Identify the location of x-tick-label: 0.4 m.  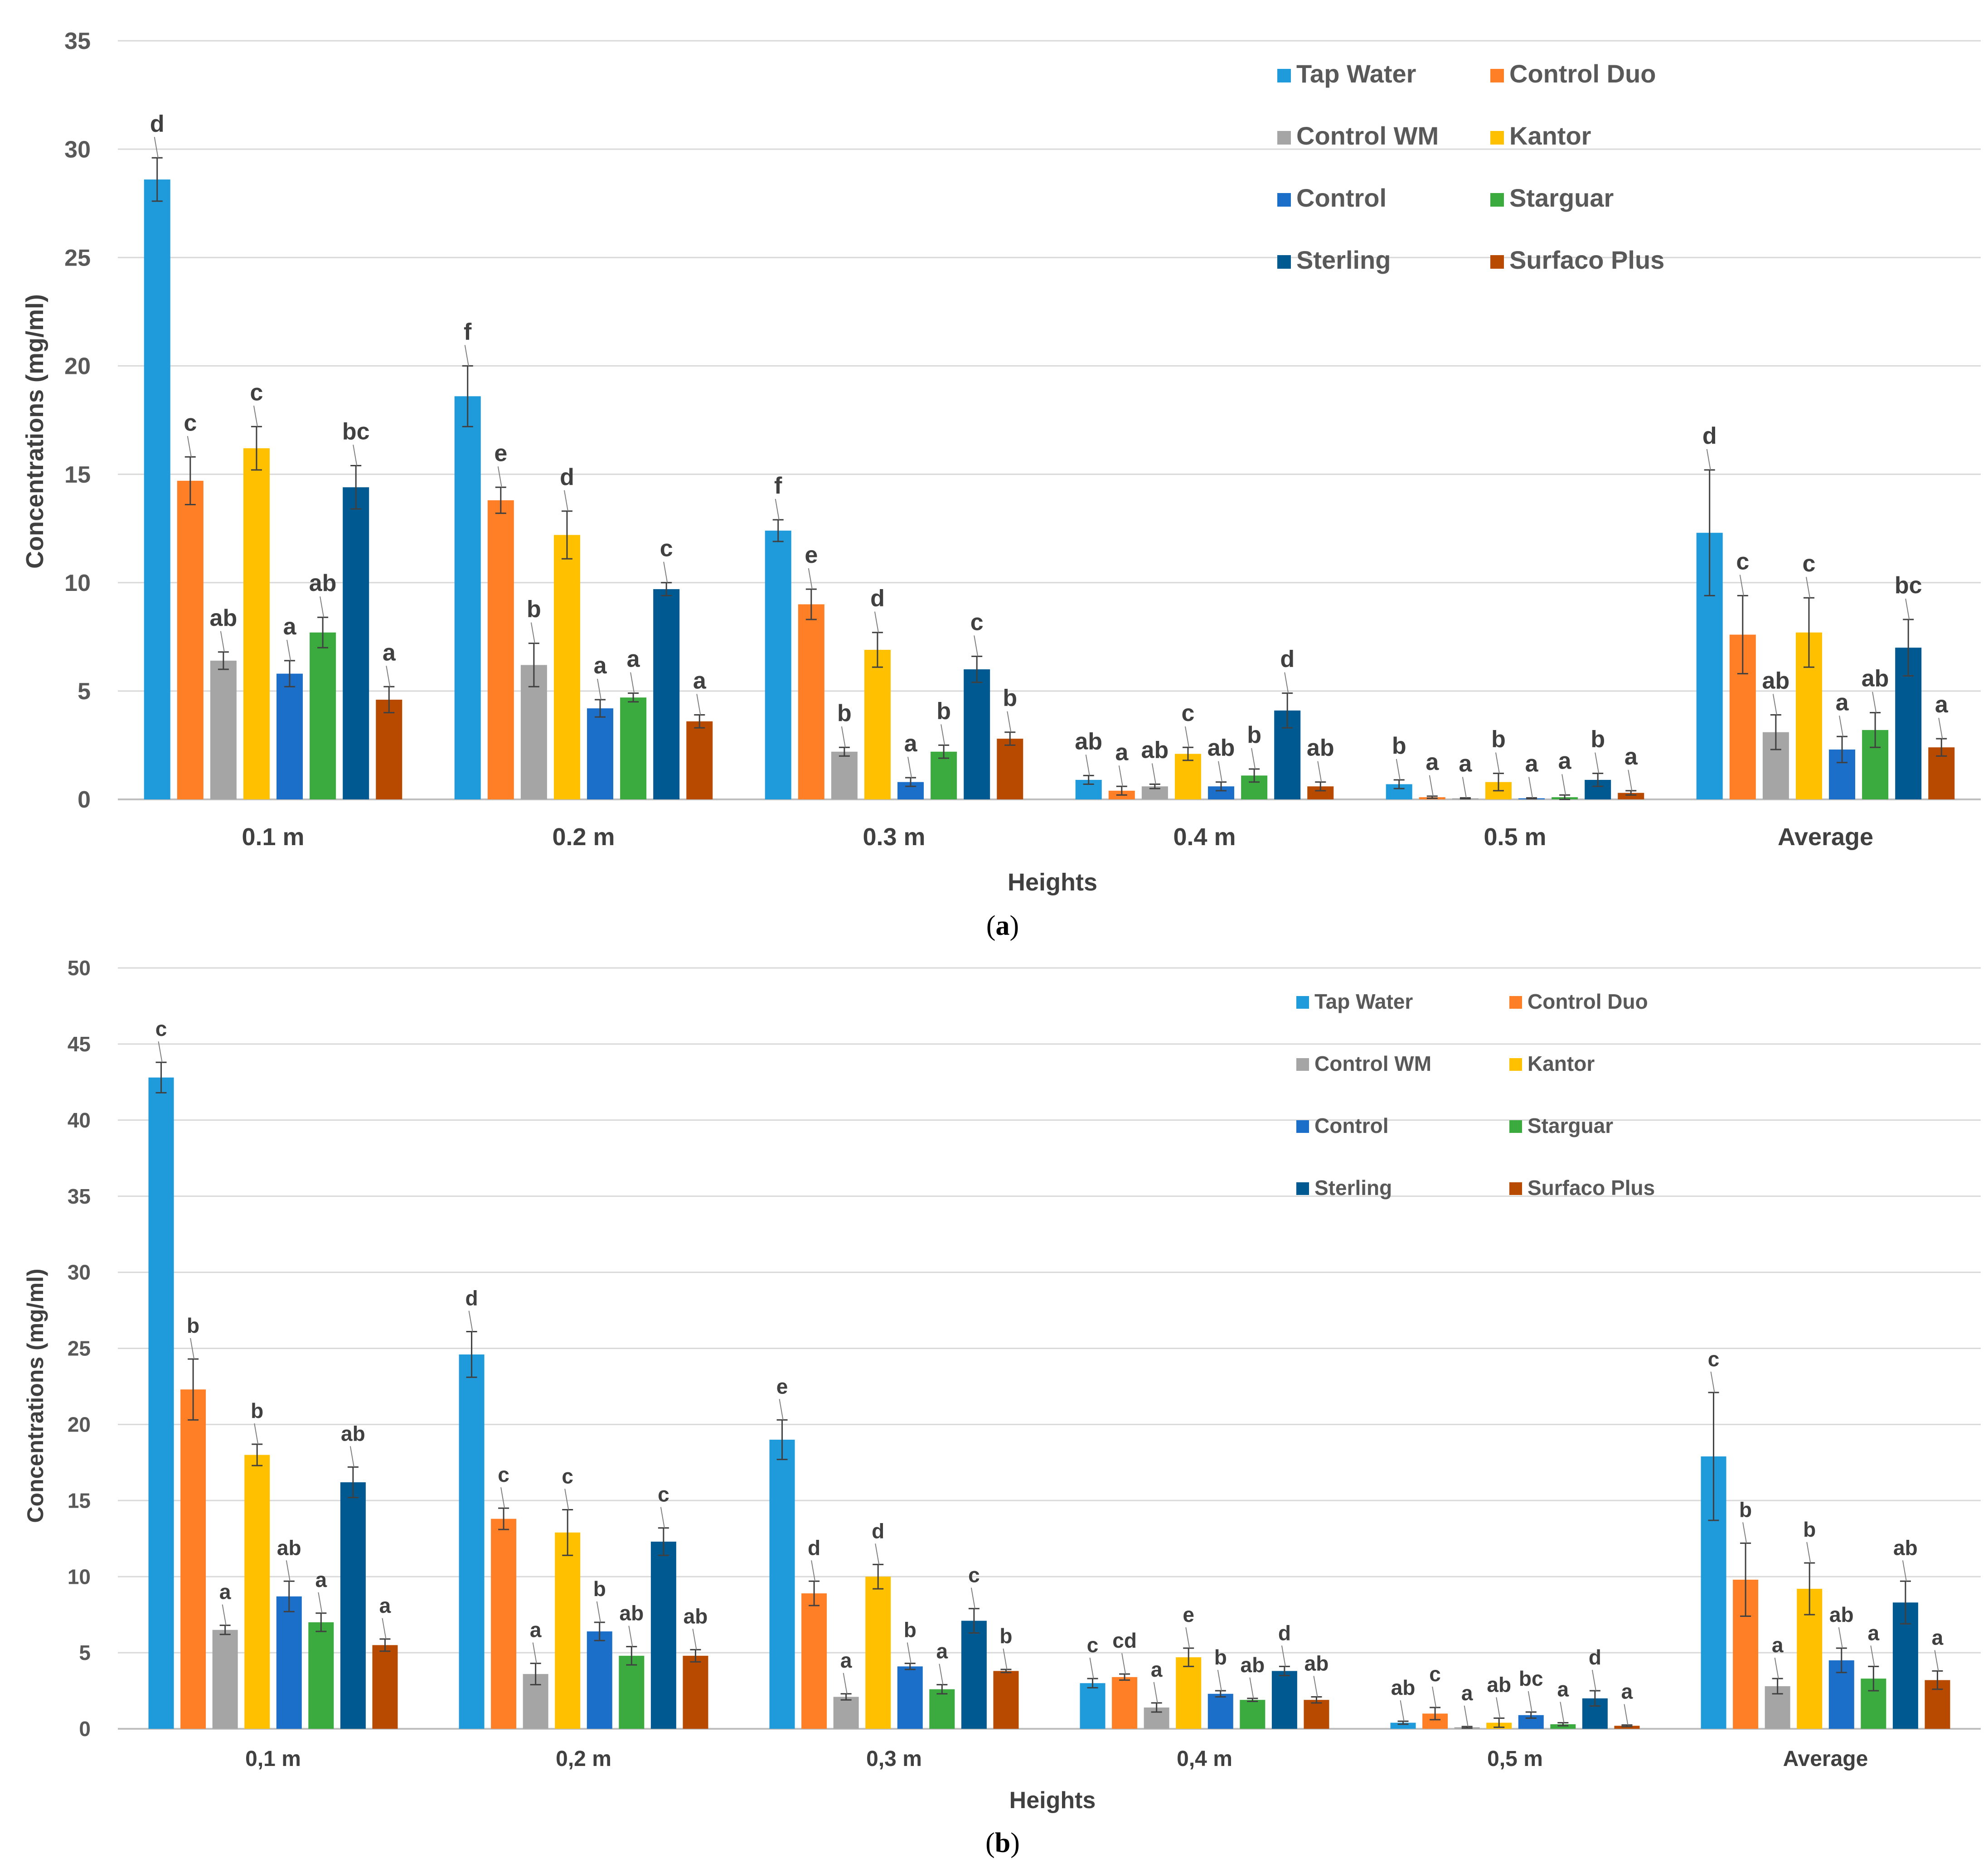
(1204, 837).